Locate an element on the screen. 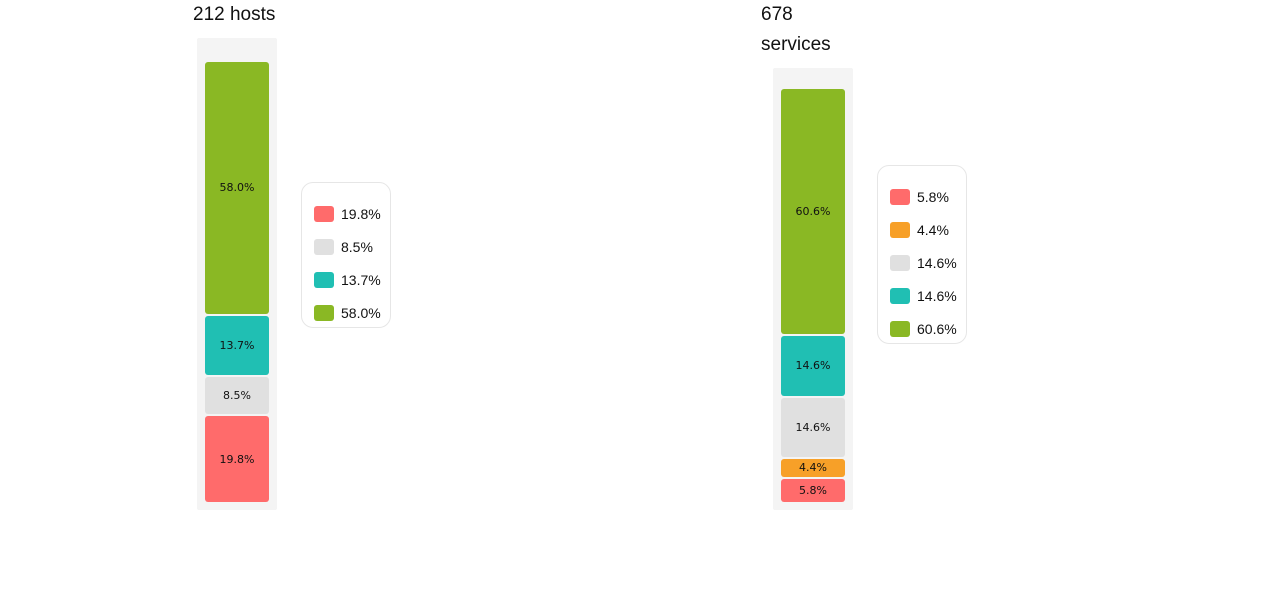  services-legend-item: 5.8% is located at coordinates (922, 196).